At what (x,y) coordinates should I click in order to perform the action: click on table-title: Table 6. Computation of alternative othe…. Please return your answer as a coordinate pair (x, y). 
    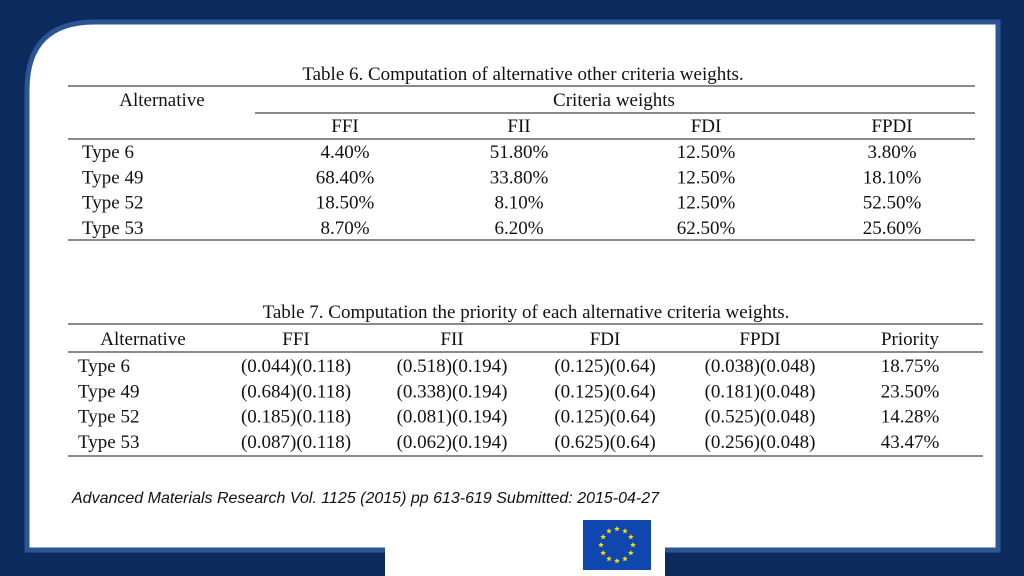
    Looking at the image, I should click on (522, 74).